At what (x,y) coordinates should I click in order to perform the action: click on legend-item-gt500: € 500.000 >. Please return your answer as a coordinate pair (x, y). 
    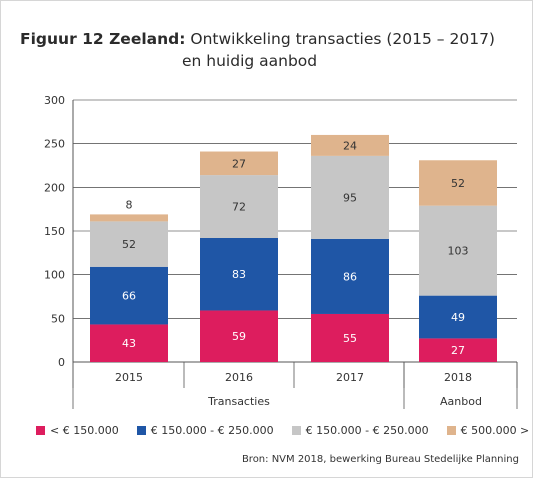
    Looking at the image, I should click on (488, 430).